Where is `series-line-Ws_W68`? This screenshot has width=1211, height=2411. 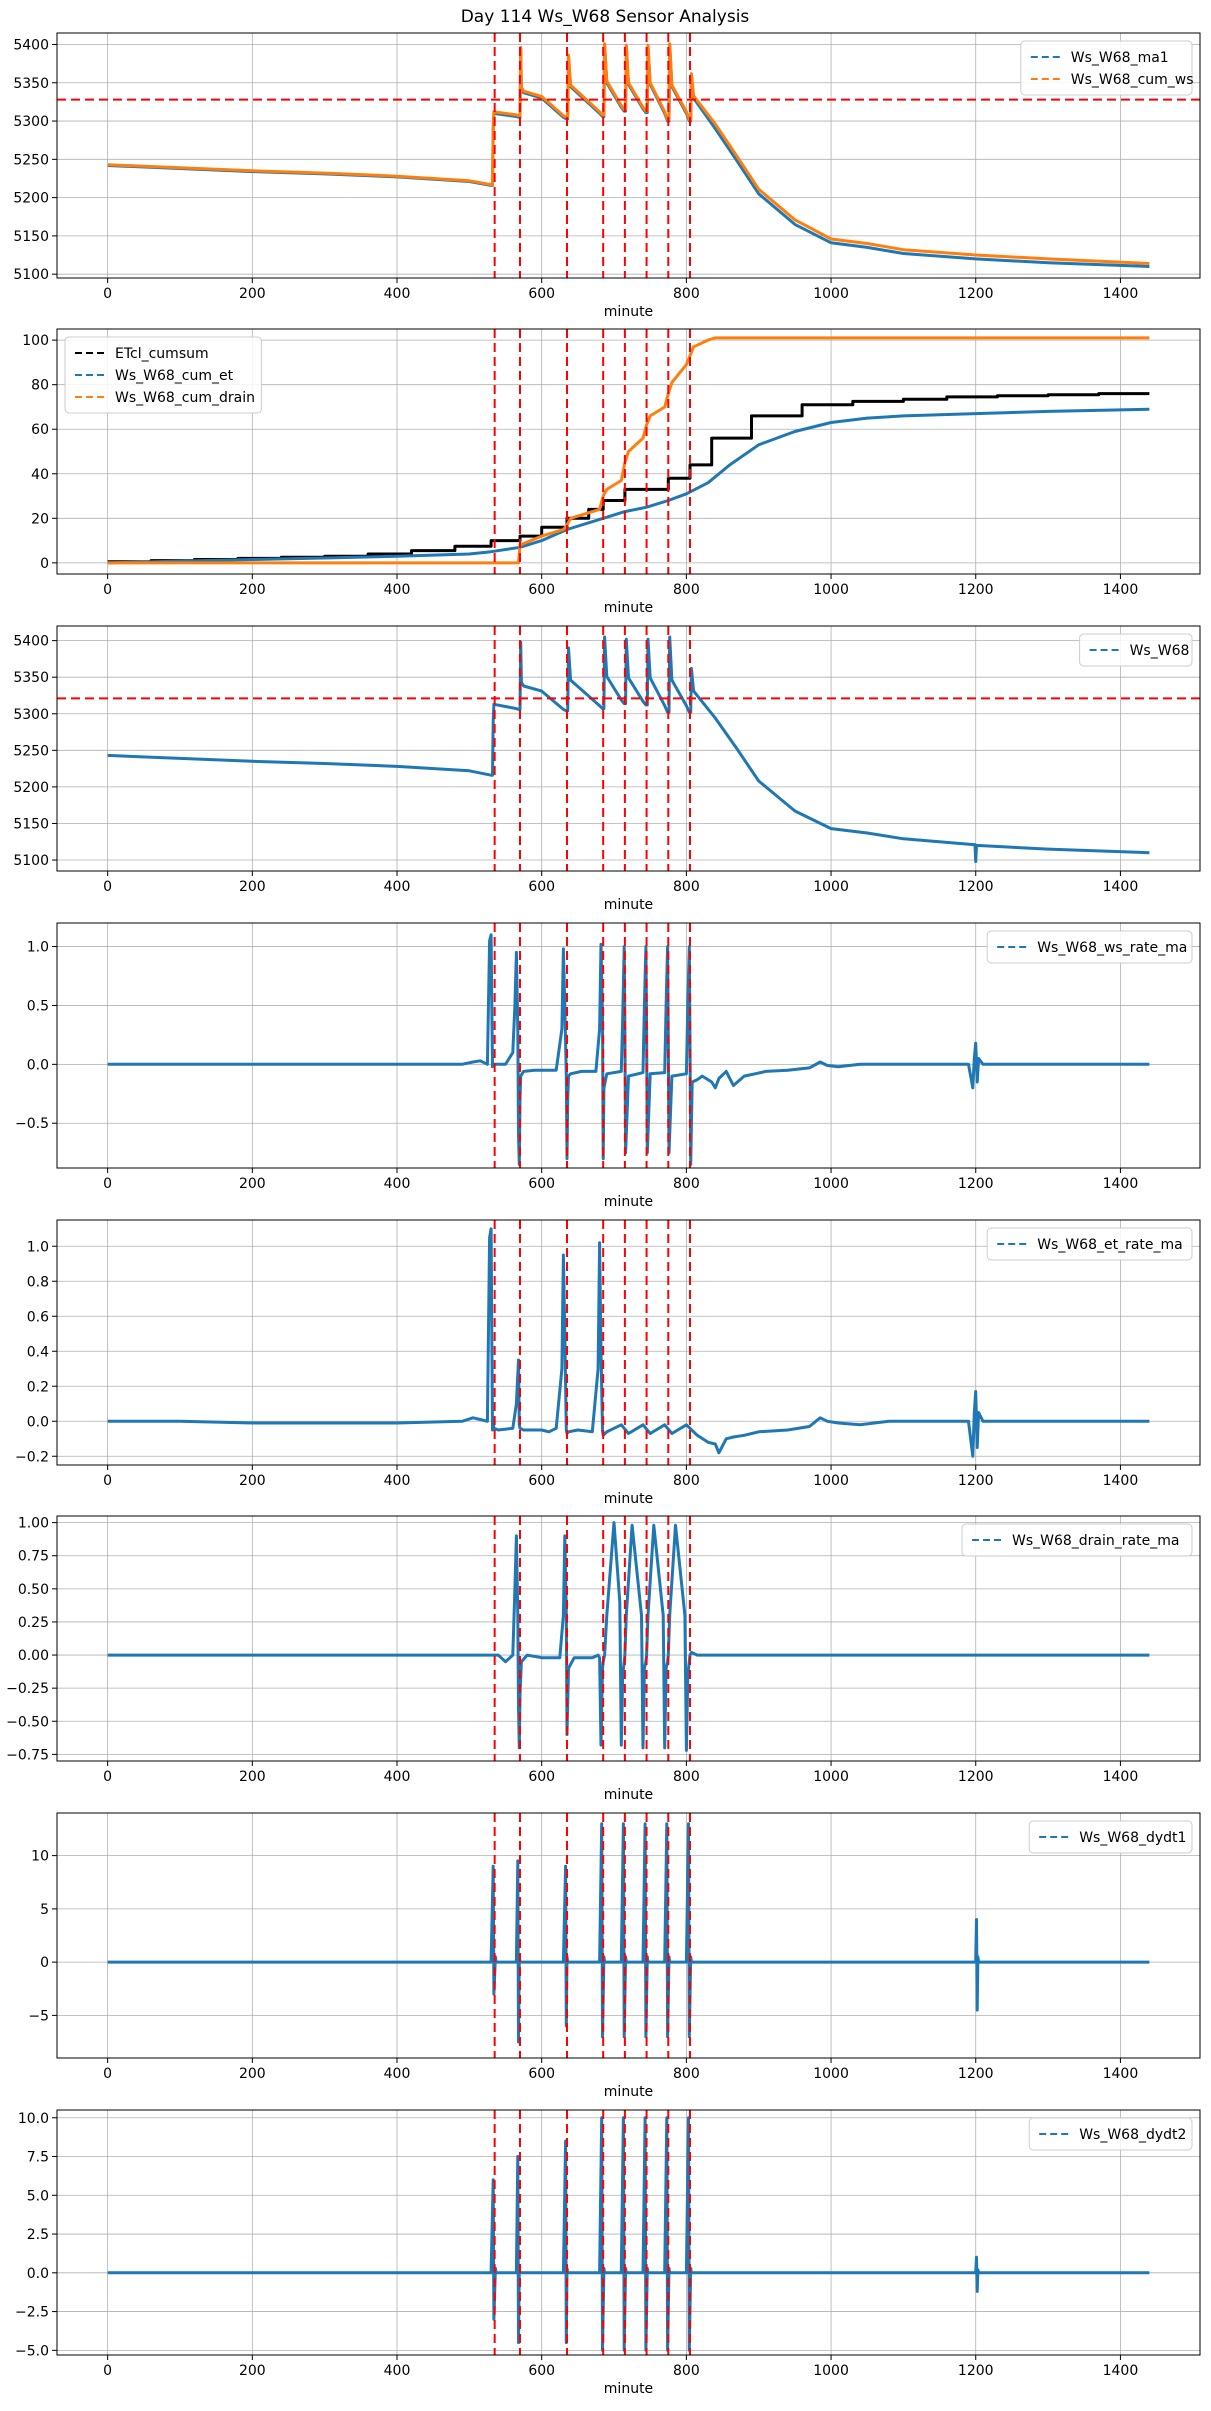 series-line-Ws_W68 is located at coordinates (628, 749).